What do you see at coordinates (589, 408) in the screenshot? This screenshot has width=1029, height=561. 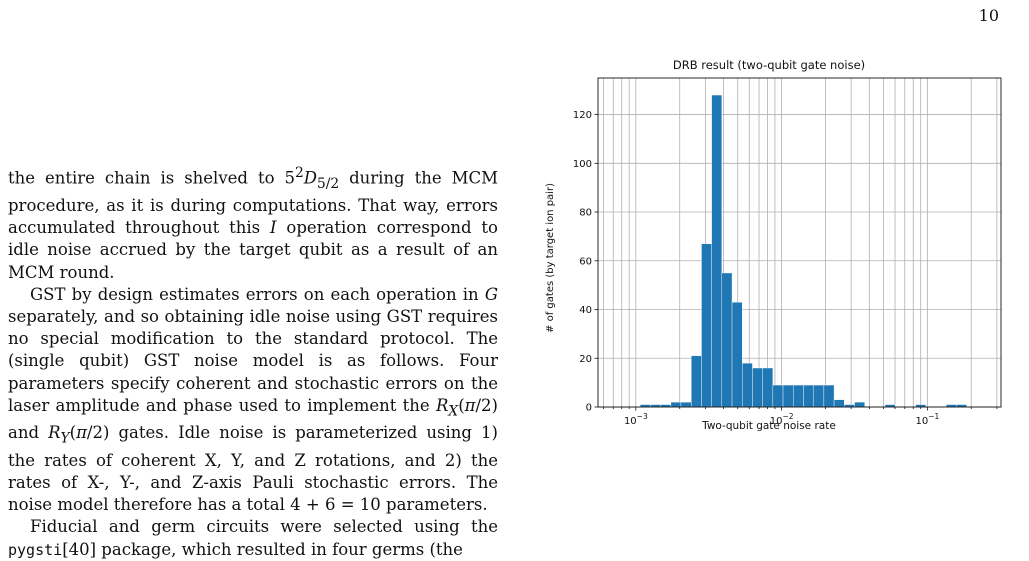 I see `y-tick-label: 0` at bounding box center [589, 408].